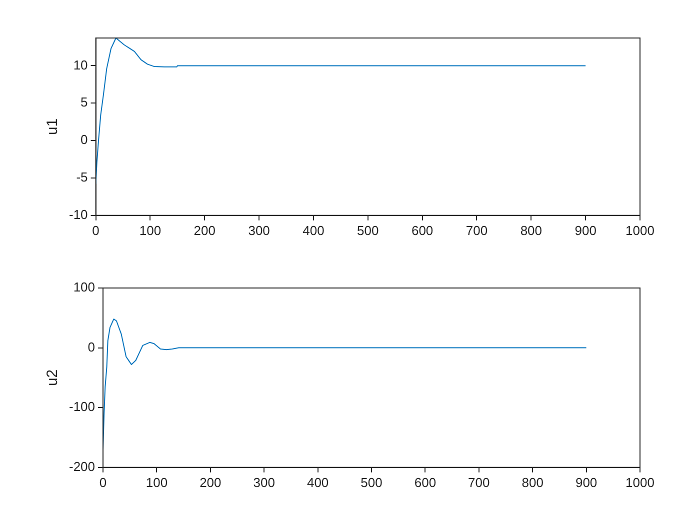 This screenshot has height=525, width=700. What do you see at coordinates (84, 287) in the screenshot?
I see `y-tick-label: 100` at bounding box center [84, 287].